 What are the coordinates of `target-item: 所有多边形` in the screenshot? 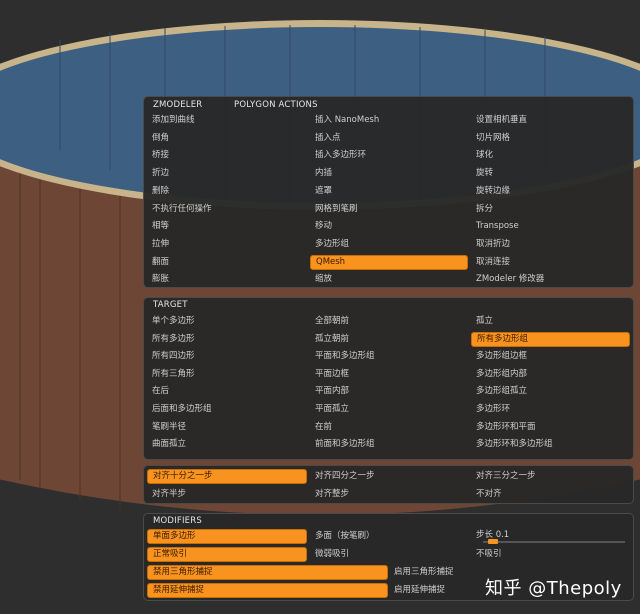 It's located at (173, 338).